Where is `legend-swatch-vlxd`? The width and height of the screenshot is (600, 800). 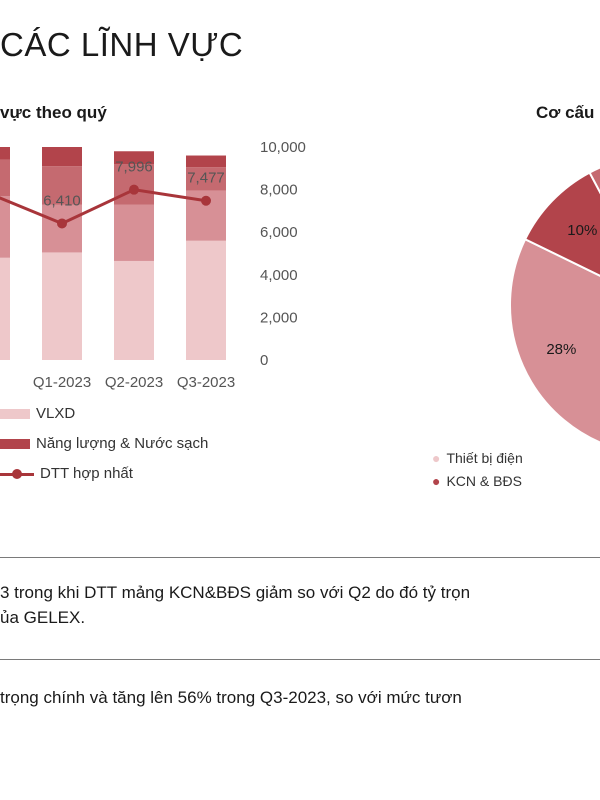
legend-swatch-vlxd is located at coordinates (15, 413).